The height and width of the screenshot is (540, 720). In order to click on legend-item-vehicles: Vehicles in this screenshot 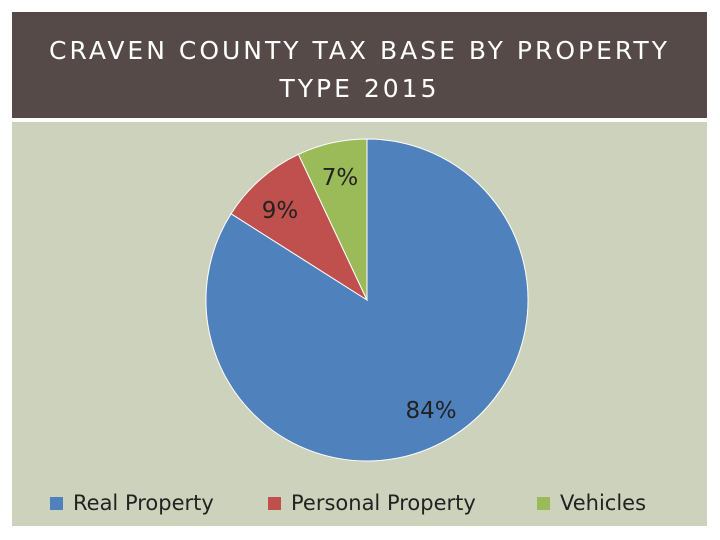, I will do `click(591, 503)`.